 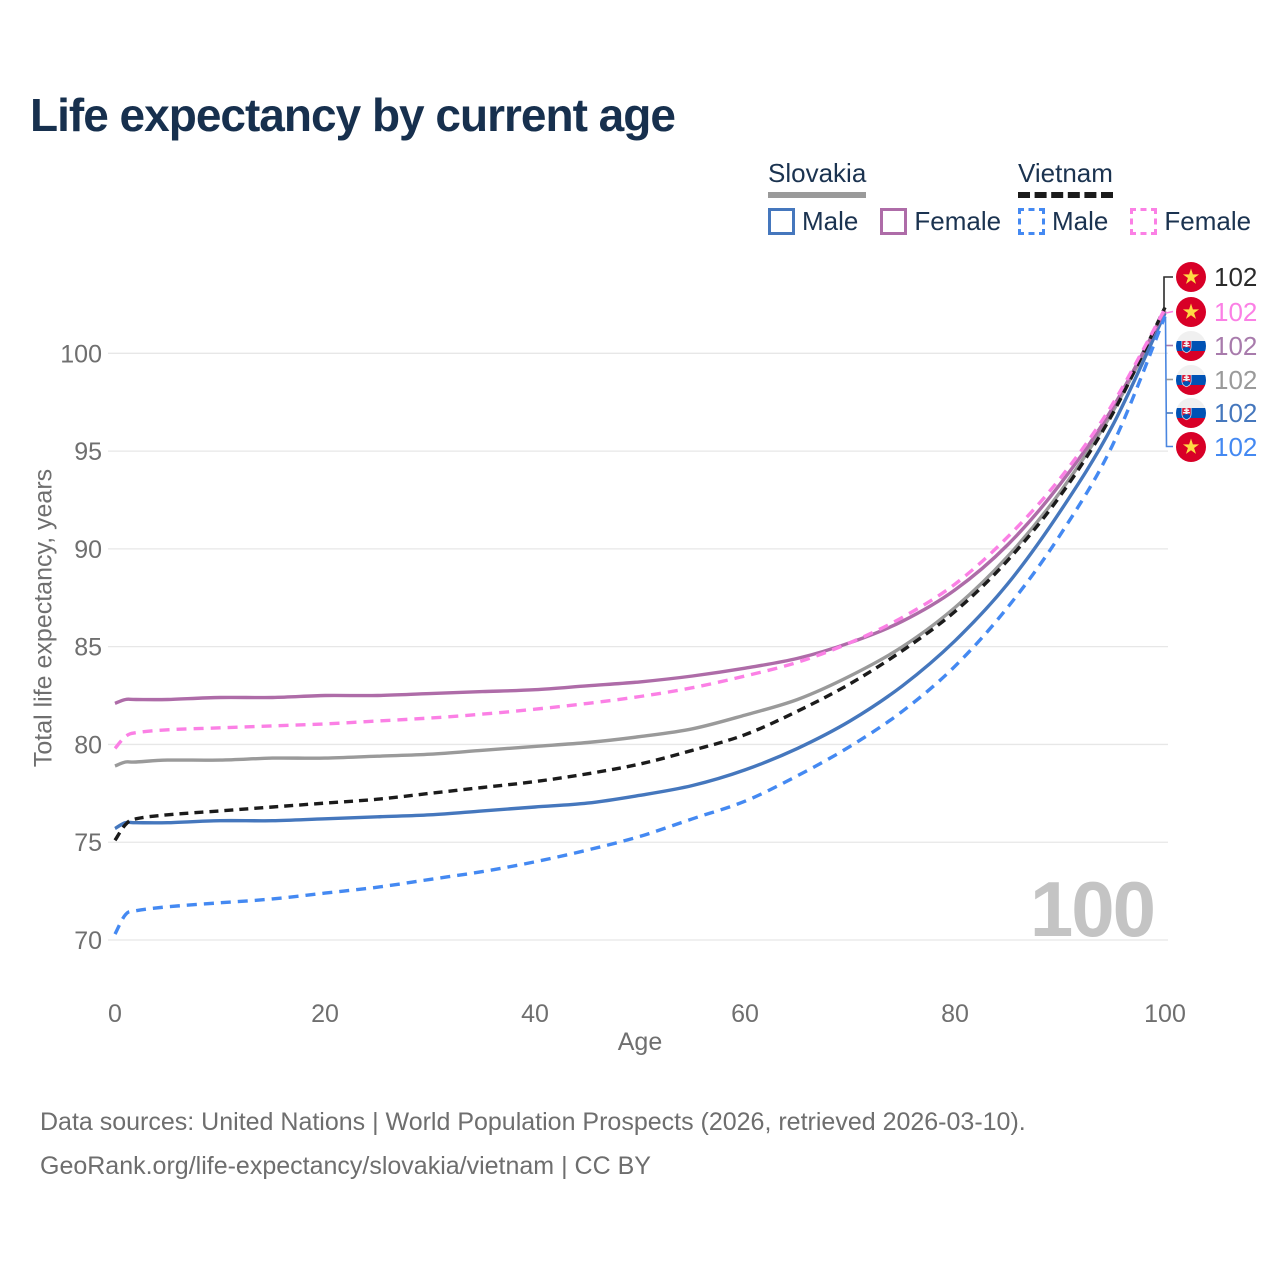 I want to click on x-tick-label: 0, so click(x=115, y=1014).